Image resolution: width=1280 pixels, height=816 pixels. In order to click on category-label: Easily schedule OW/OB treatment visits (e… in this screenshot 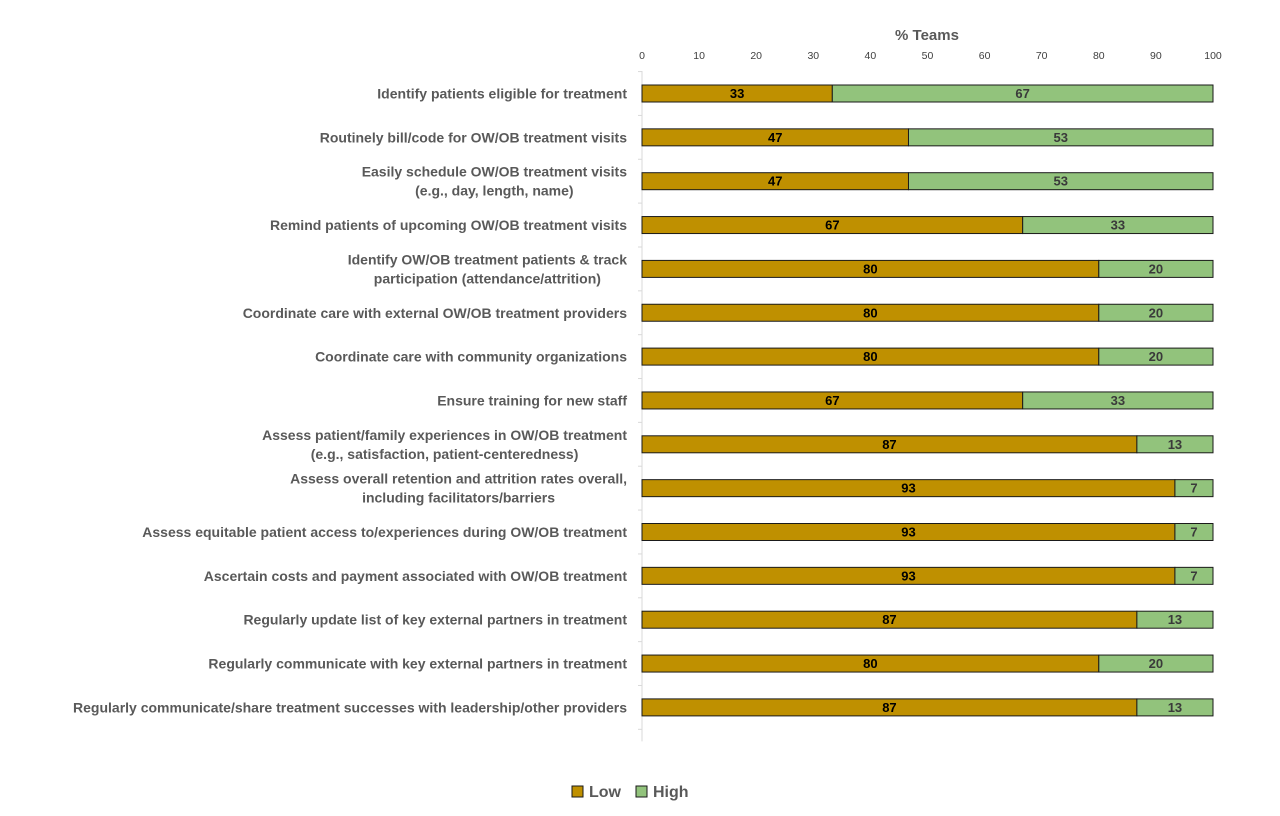, I will do `click(495, 181)`.